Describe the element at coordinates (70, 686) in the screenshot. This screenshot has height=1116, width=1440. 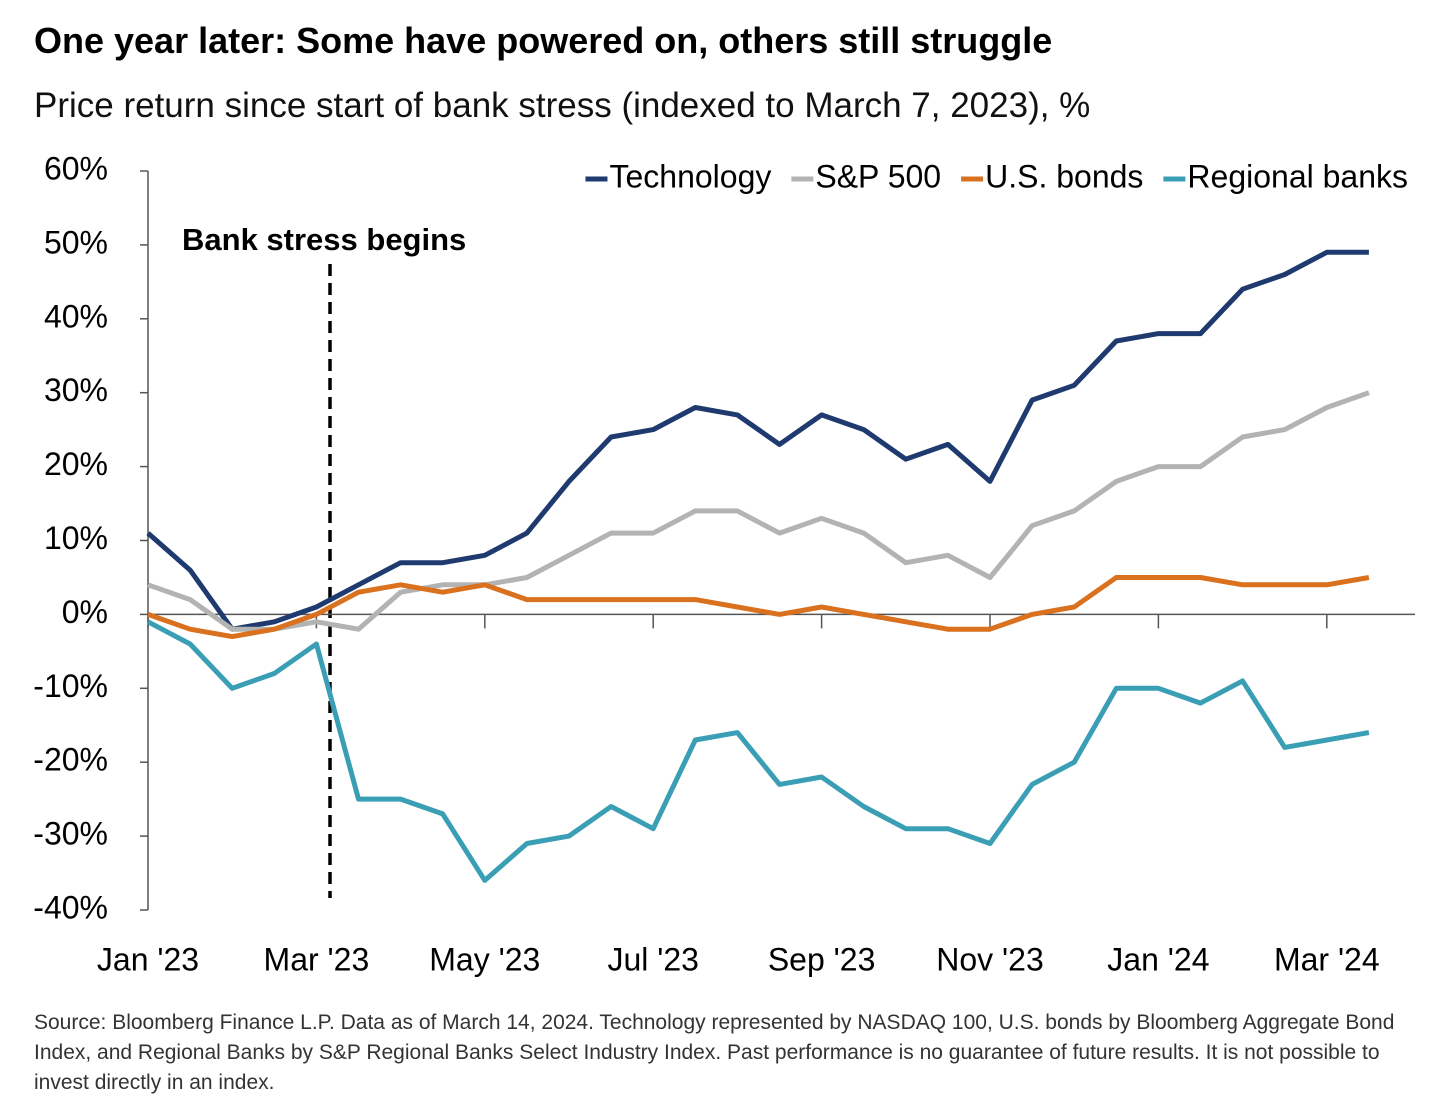
I see `y-tick-label: -10%` at that location.